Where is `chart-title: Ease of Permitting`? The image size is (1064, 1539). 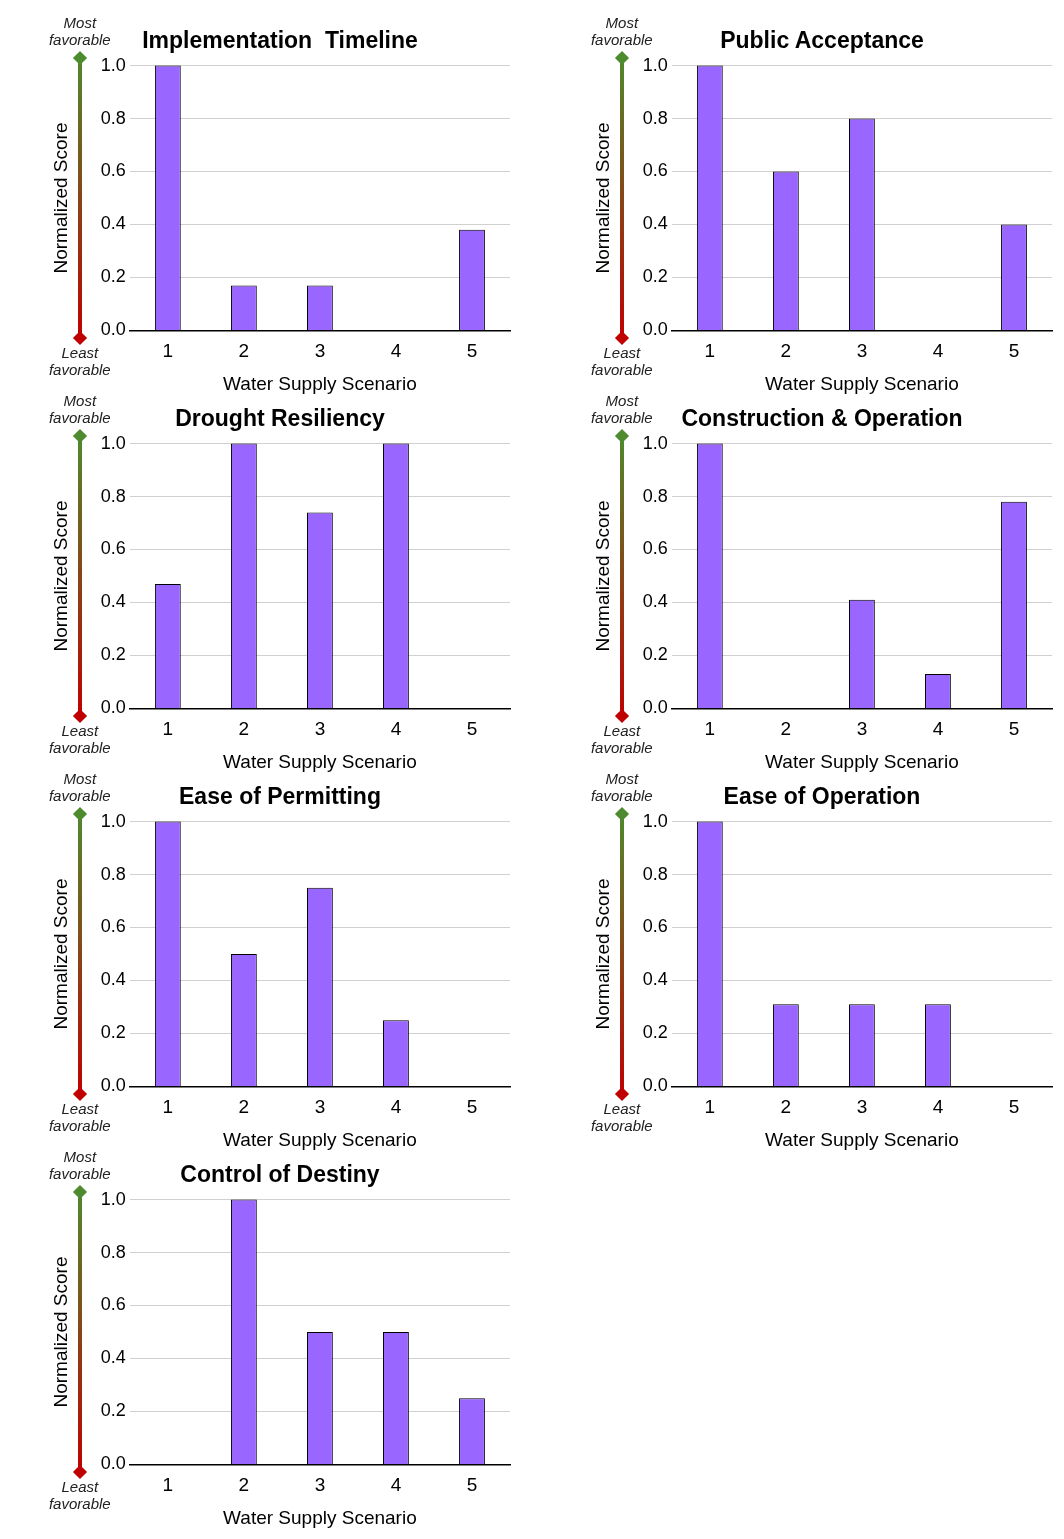 chart-title: Ease of Permitting is located at coordinates (280, 796).